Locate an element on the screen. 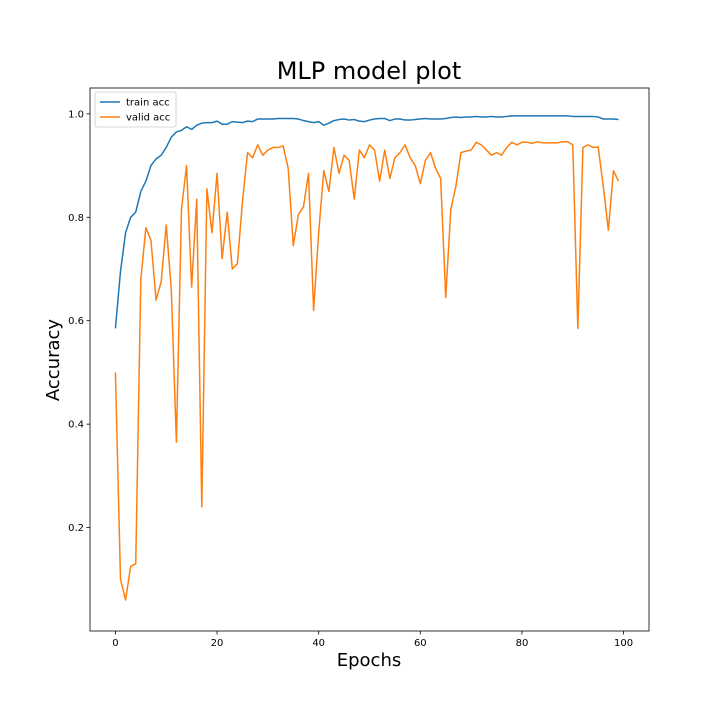 The image size is (720, 720). legend-label: train acc is located at coordinates (148, 103).